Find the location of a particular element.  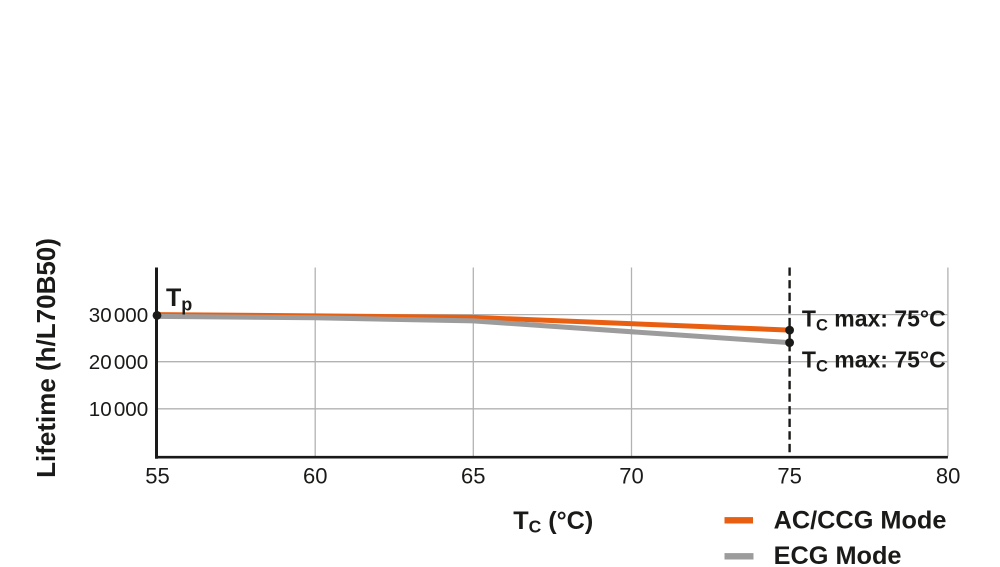

svg-text: 20 000 is located at coordinates (118, 362).